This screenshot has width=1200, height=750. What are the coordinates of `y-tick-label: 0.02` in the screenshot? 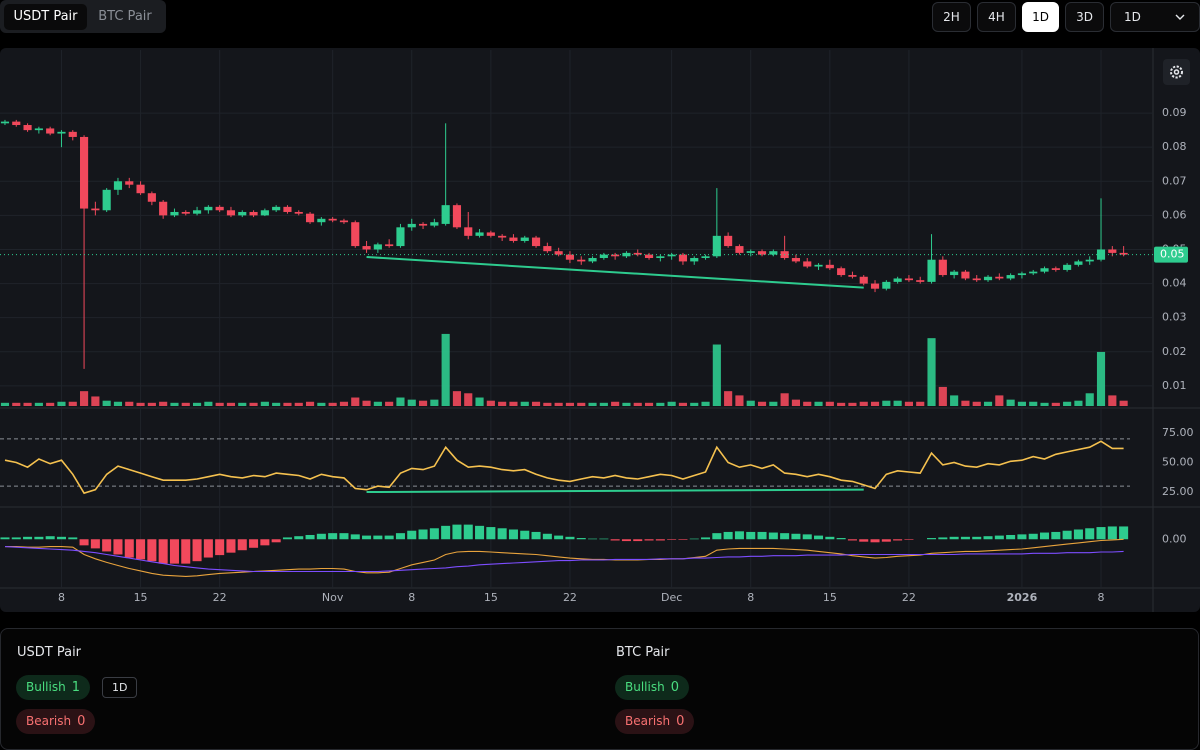 It's located at (1174, 351).